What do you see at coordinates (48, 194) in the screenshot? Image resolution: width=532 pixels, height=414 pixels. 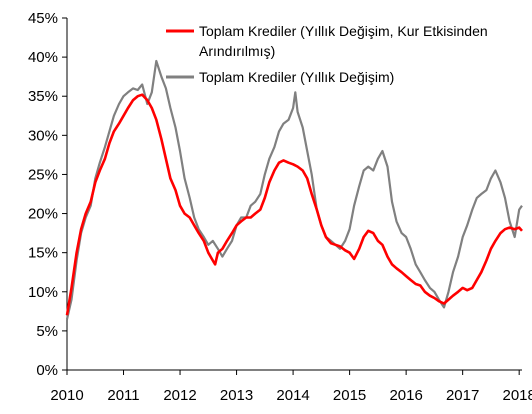 I see `y-axis: 0% 5% 10% 15% 20% 25% 30% 35% 40% 45%` at bounding box center [48, 194].